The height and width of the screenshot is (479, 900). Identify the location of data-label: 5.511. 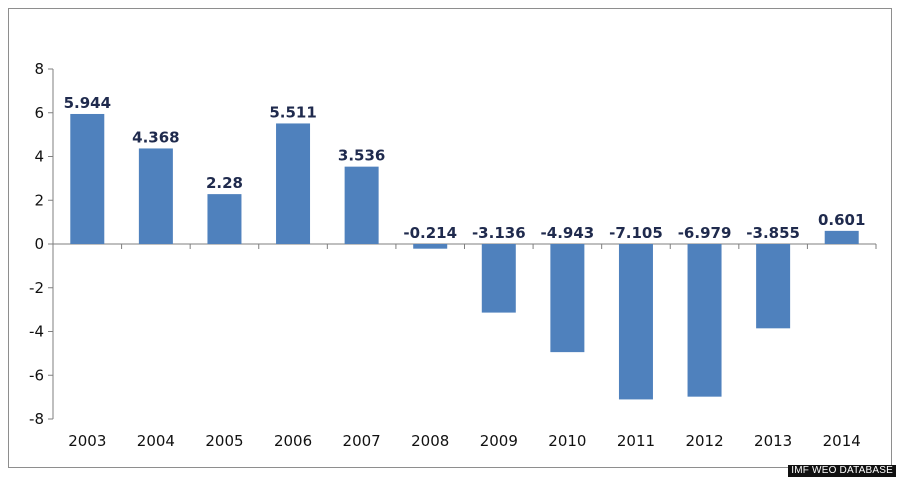
(292, 112).